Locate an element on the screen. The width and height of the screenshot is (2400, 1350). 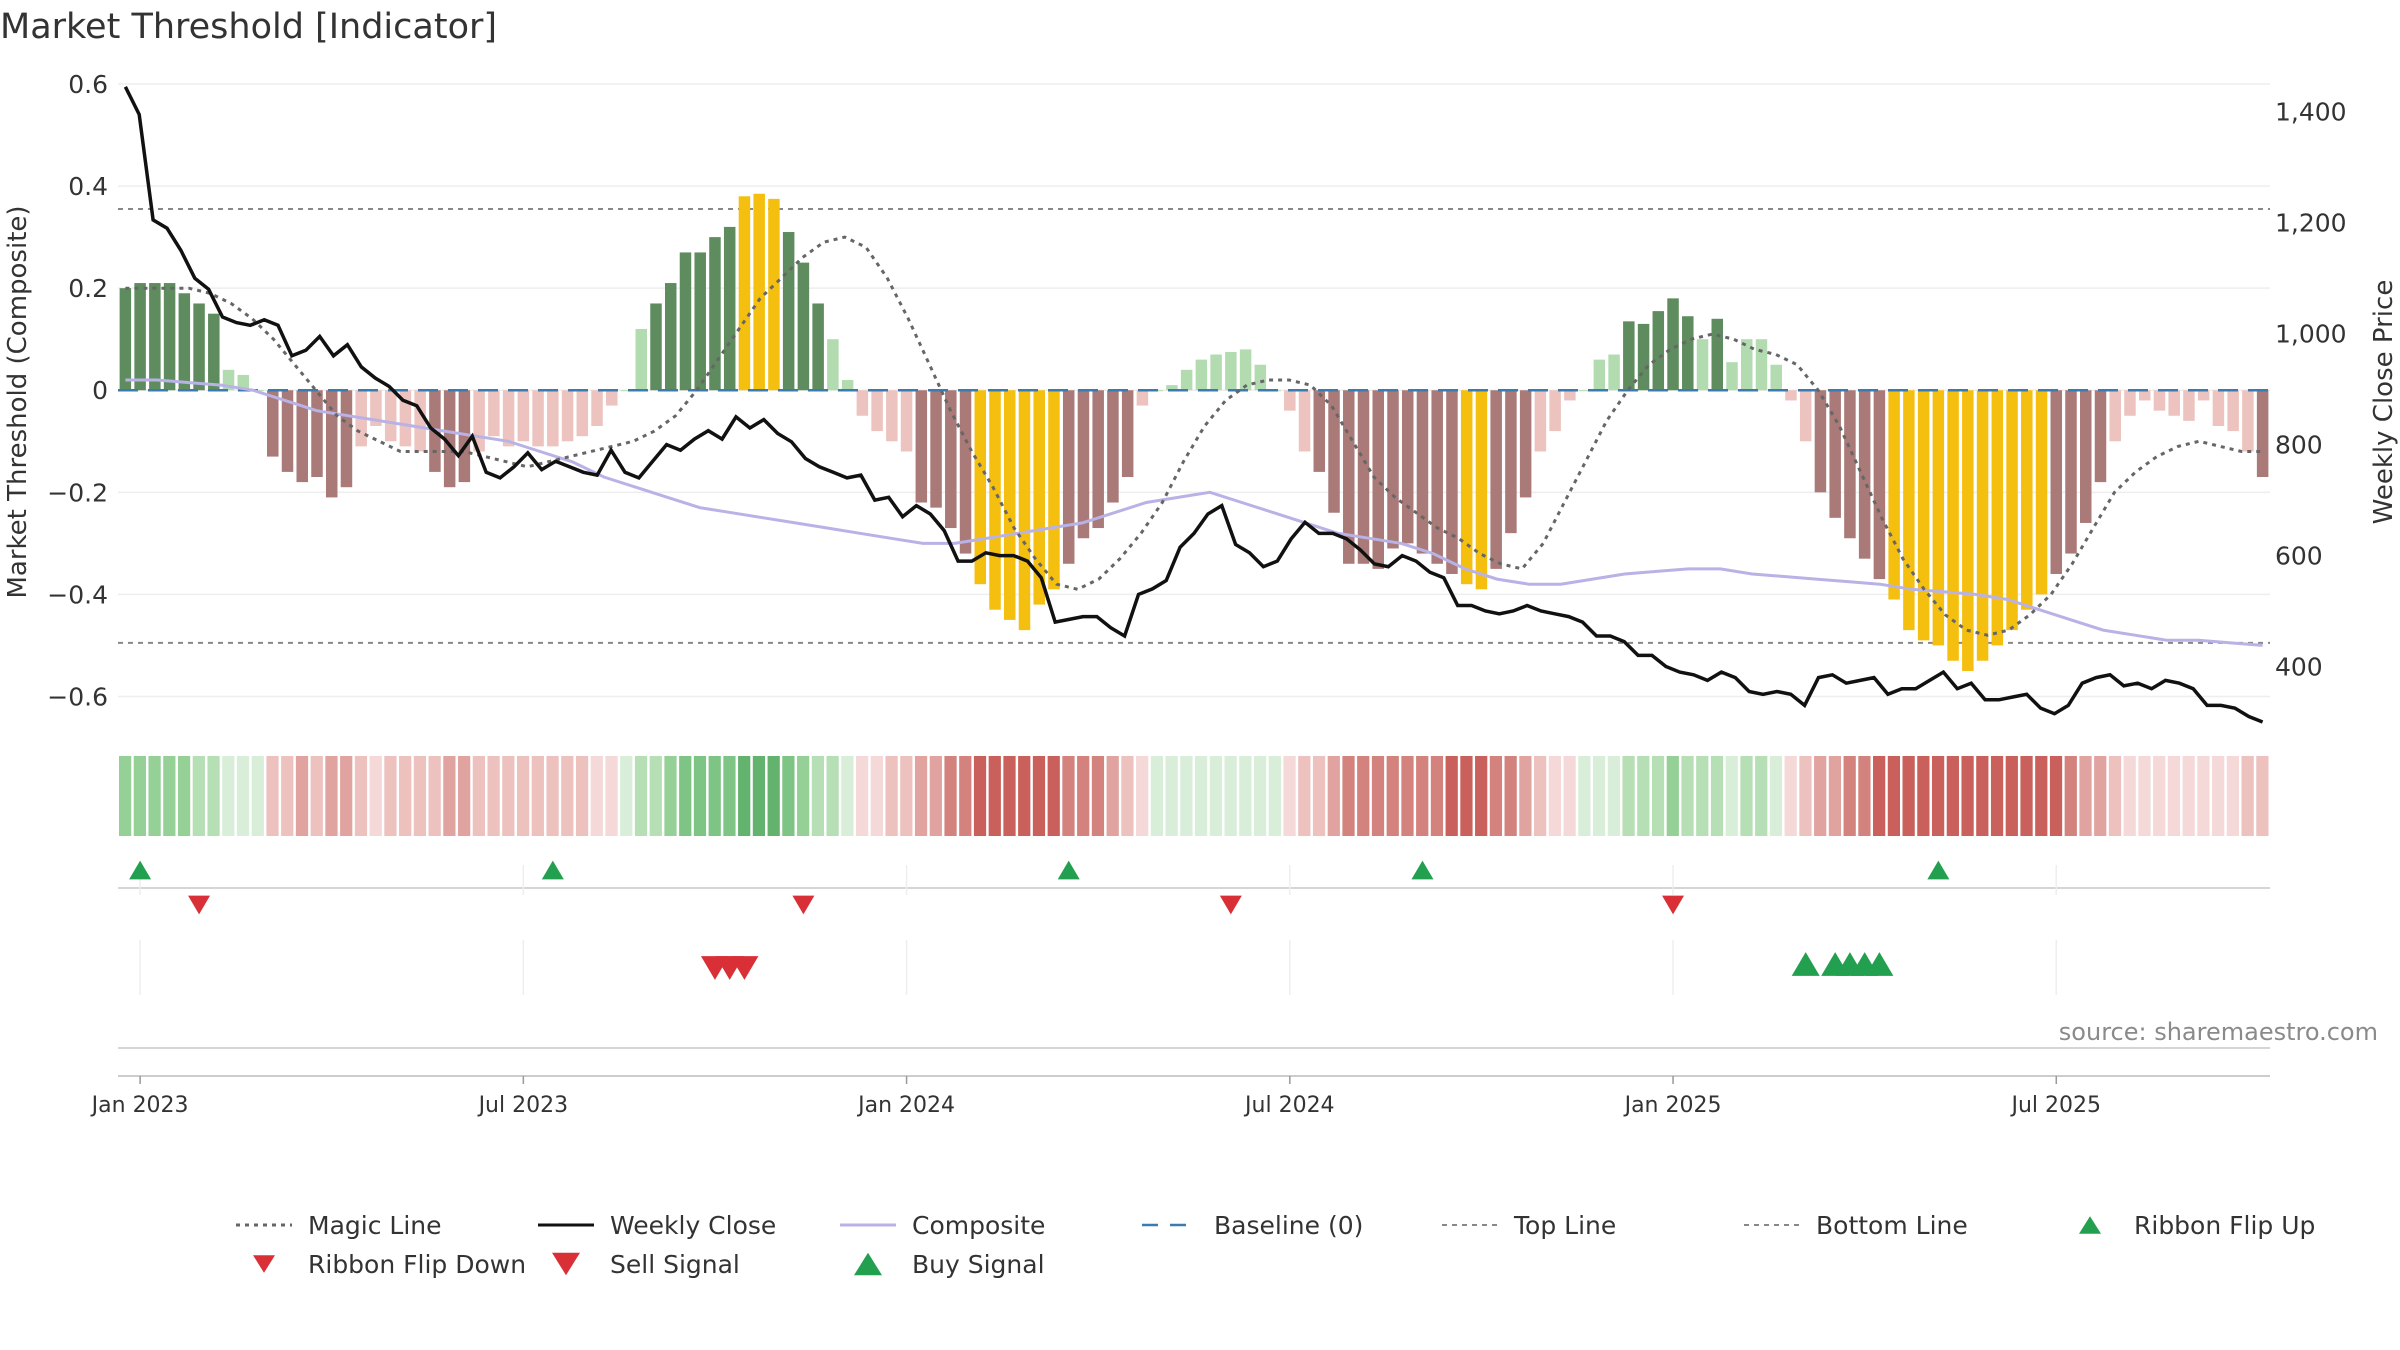
legend-label-bottom: Bottom Line is located at coordinates (1892, 1225).